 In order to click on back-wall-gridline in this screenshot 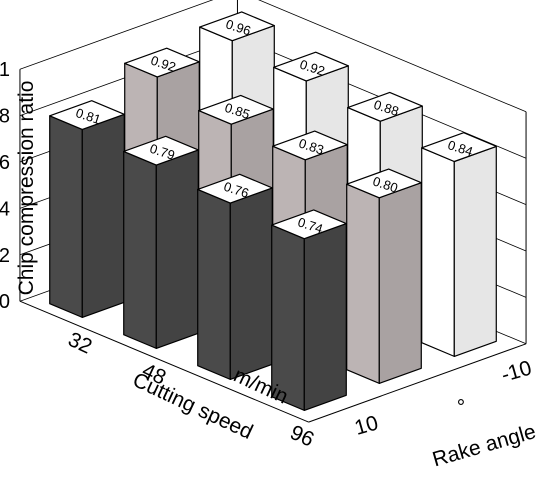, I will do `click(392, 56)`.